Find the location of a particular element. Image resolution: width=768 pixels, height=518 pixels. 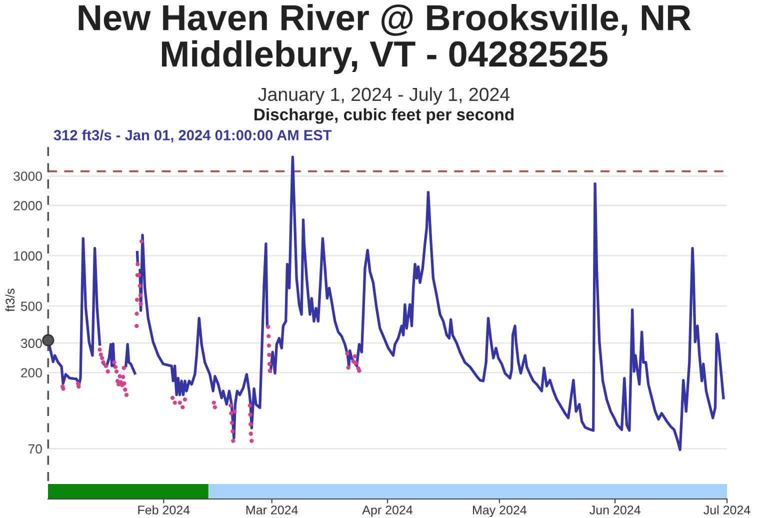

chart-title: New Haven River @ Brooksville, NR Middlebury, VT - 04282525 is located at coordinates (384, 39).